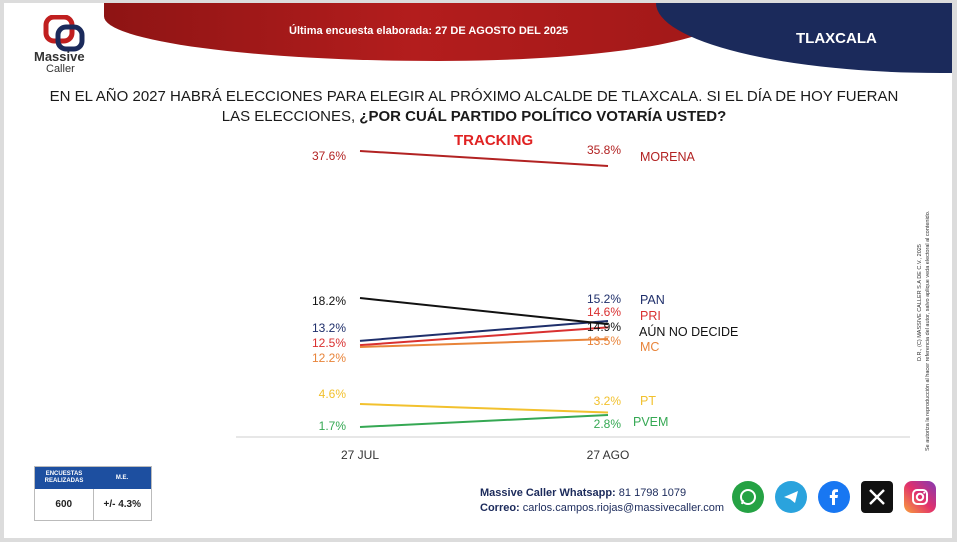  Describe the element at coordinates (649, 347) in the screenshot. I see `series-name-label: MC` at that location.